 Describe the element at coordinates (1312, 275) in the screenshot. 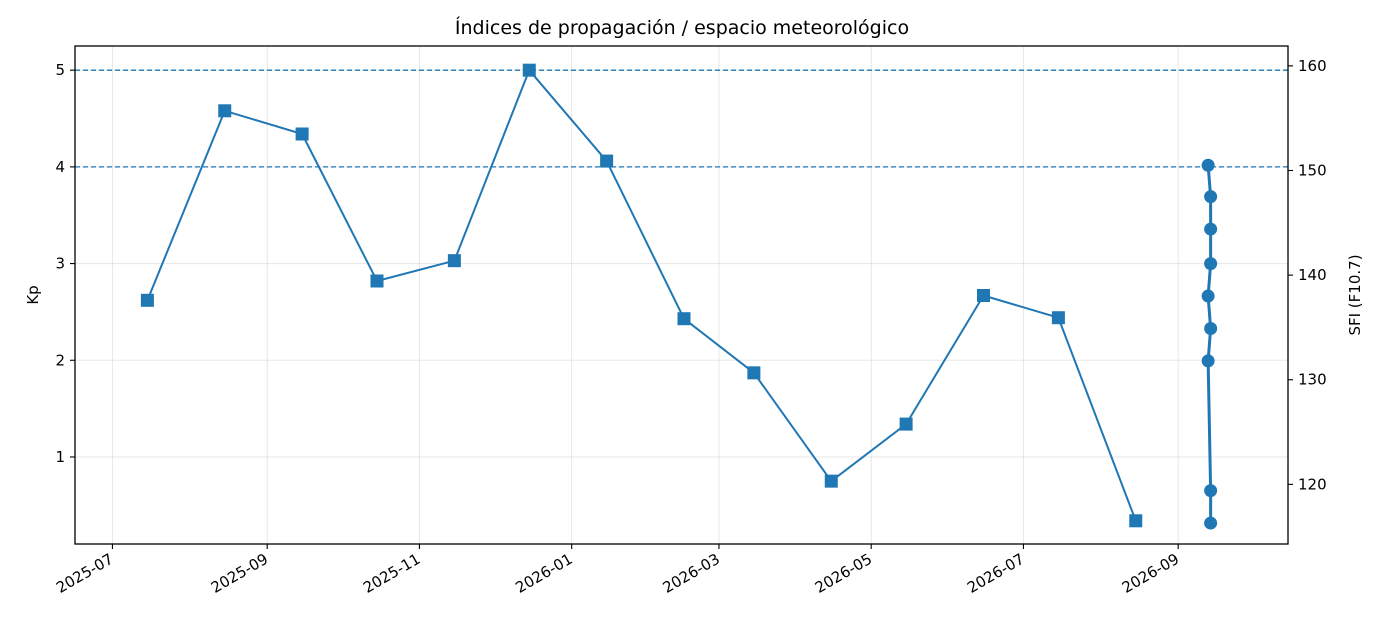

I see `y2-tick-label: 140` at that location.